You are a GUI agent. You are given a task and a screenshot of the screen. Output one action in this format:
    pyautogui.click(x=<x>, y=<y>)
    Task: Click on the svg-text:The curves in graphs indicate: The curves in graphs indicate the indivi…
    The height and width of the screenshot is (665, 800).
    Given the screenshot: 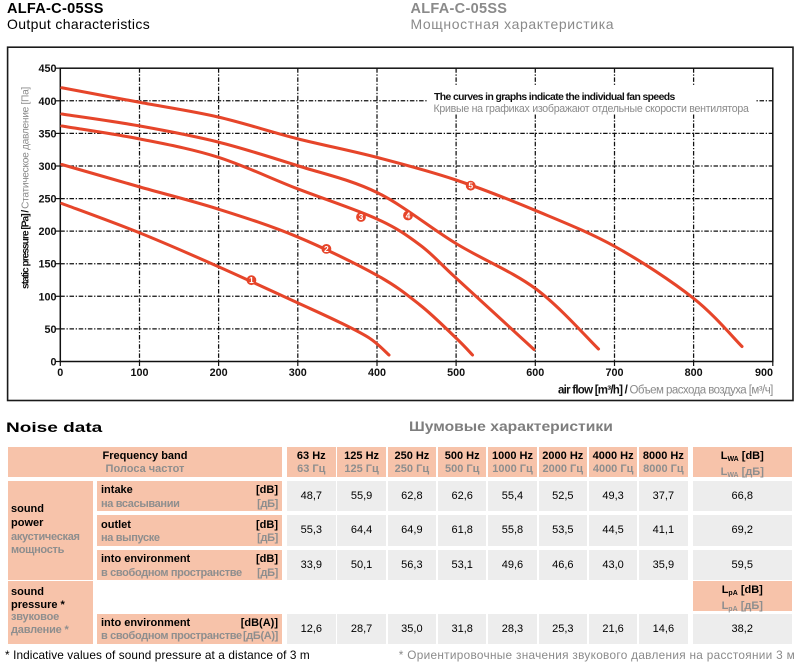 What is the action you would take?
    pyautogui.click(x=555, y=97)
    